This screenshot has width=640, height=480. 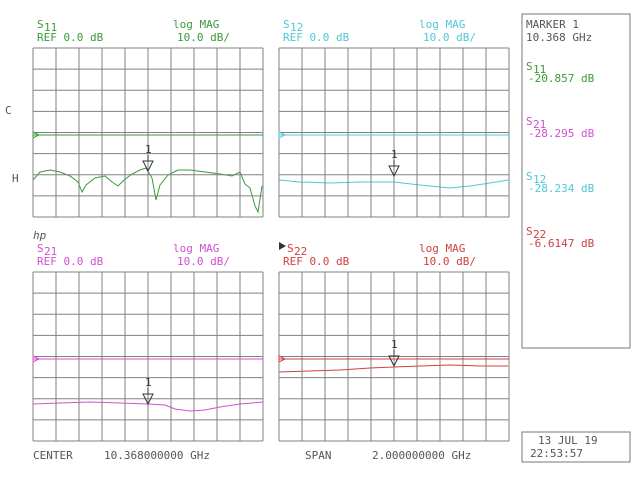 I want to click on param-sub: 22, so click(x=300, y=251).